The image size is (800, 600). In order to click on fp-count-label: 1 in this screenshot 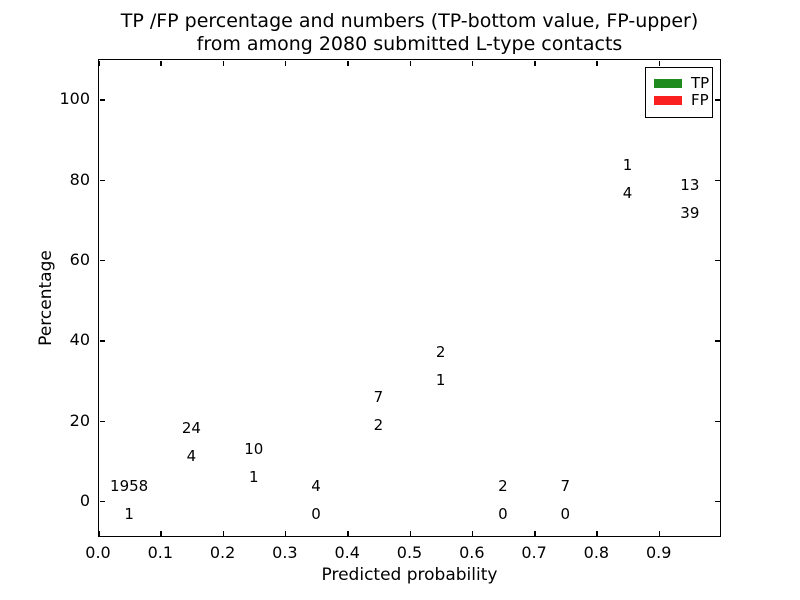, I will do `click(627, 164)`.